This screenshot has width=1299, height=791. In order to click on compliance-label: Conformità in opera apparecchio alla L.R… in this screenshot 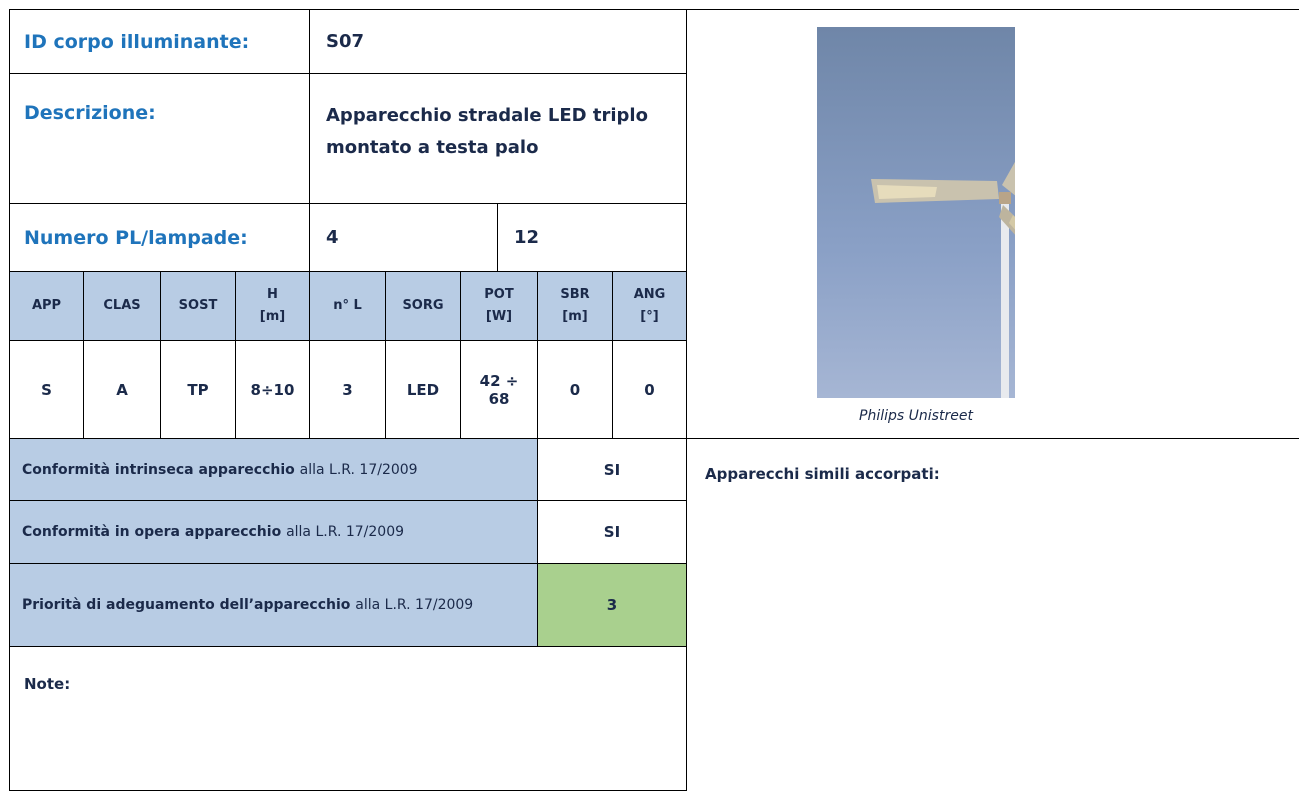, I will do `click(273, 532)`.